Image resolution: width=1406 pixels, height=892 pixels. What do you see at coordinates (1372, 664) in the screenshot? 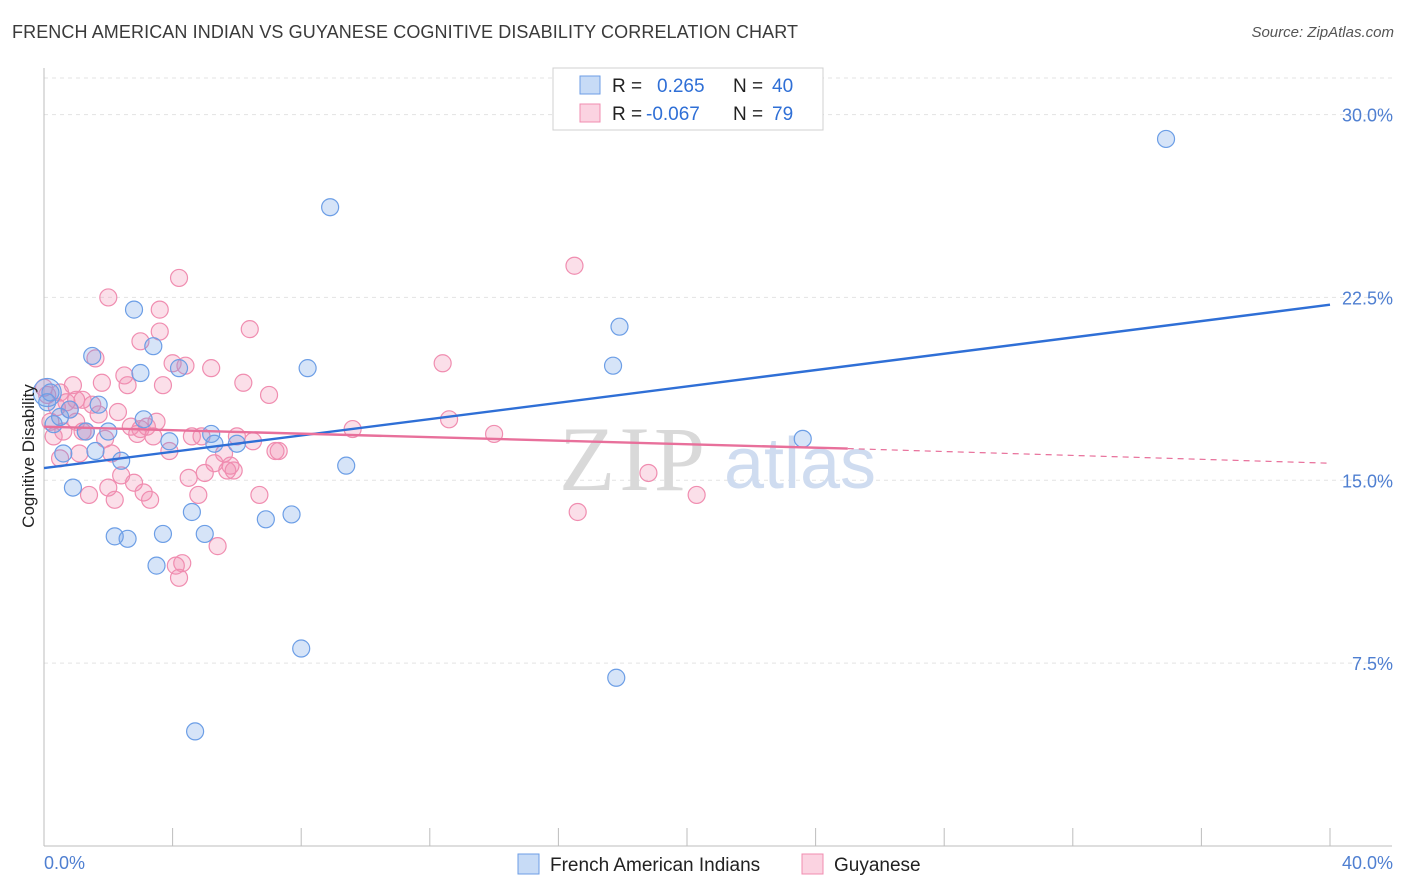
I see `y-tick-label-0: 7.5%` at bounding box center [1372, 664].